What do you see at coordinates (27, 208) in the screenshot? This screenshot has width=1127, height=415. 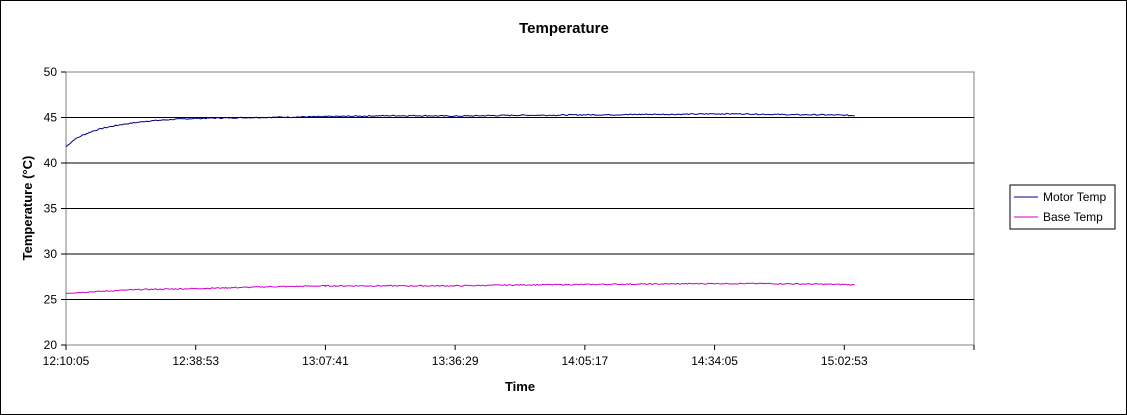 I see `y-axis-label: Temperature (°C)` at bounding box center [27, 208].